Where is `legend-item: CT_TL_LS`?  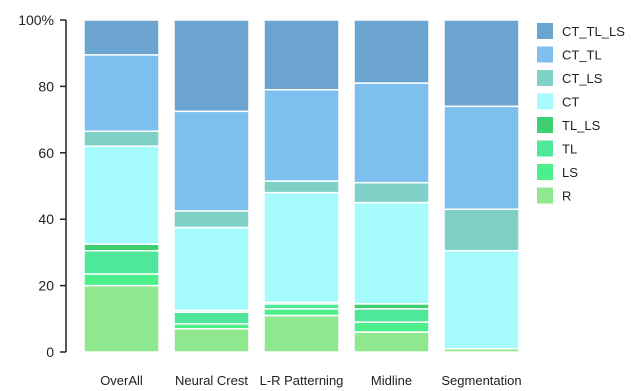
legend-item: CT_TL_LS is located at coordinates (581, 31).